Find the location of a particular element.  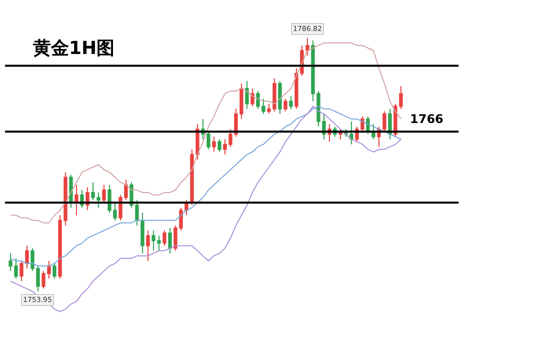

chart-title: 黄金1H图 is located at coordinates (73, 48).